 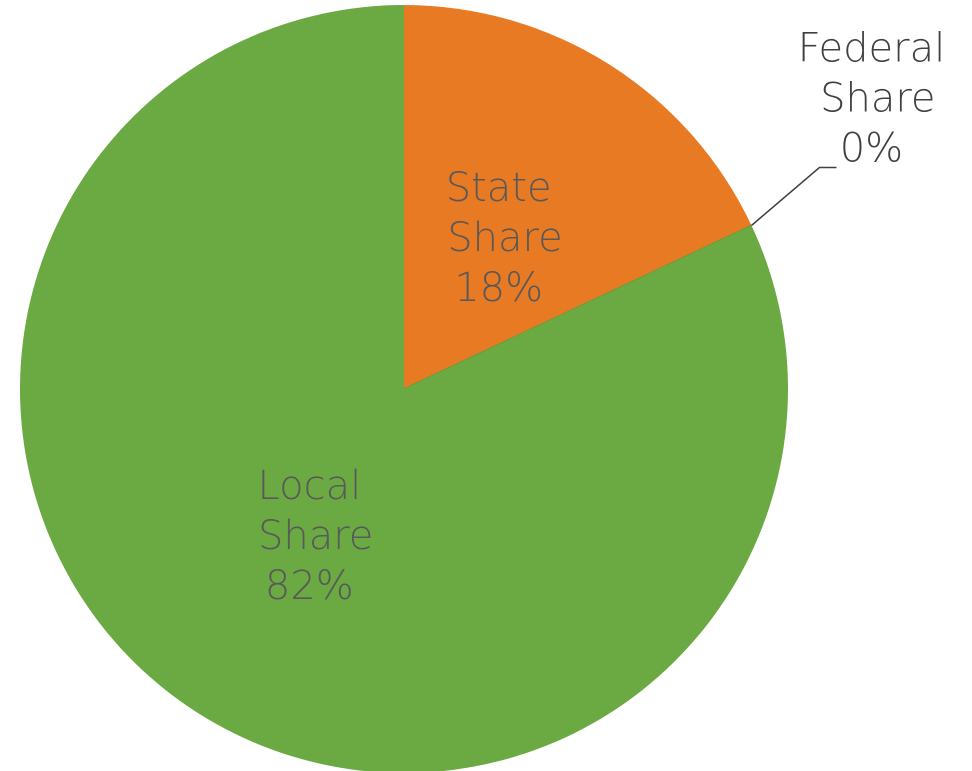 What do you see at coordinates (498, 288) in the screenshot?
I see `value-label: 18%` at bounding box center [498, 288].